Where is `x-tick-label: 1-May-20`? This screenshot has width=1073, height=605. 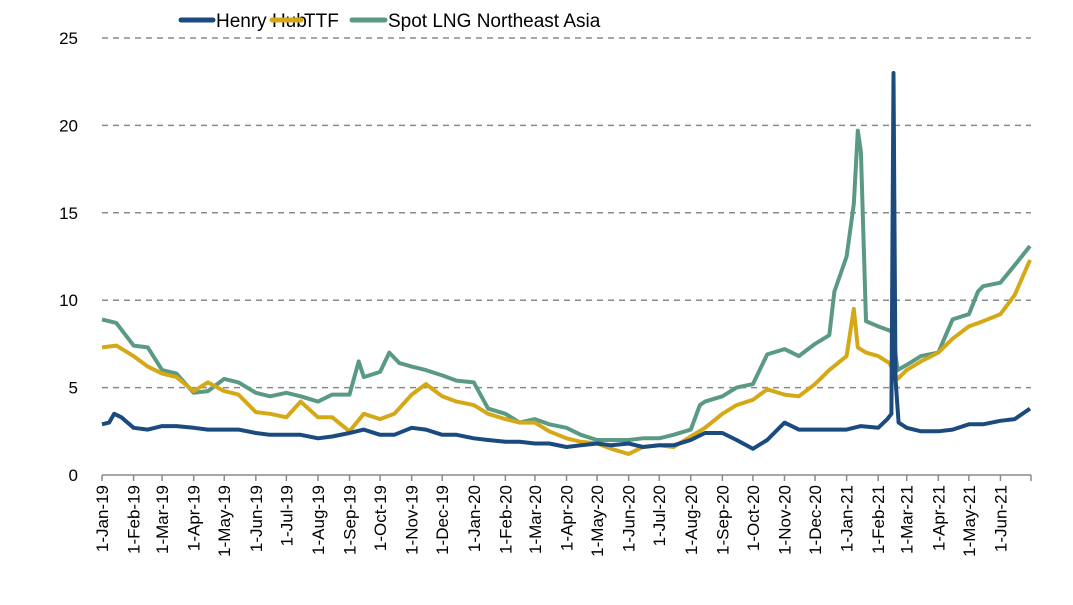 x-tick-label: 1-May-20 is located at coordinates (597, 521).